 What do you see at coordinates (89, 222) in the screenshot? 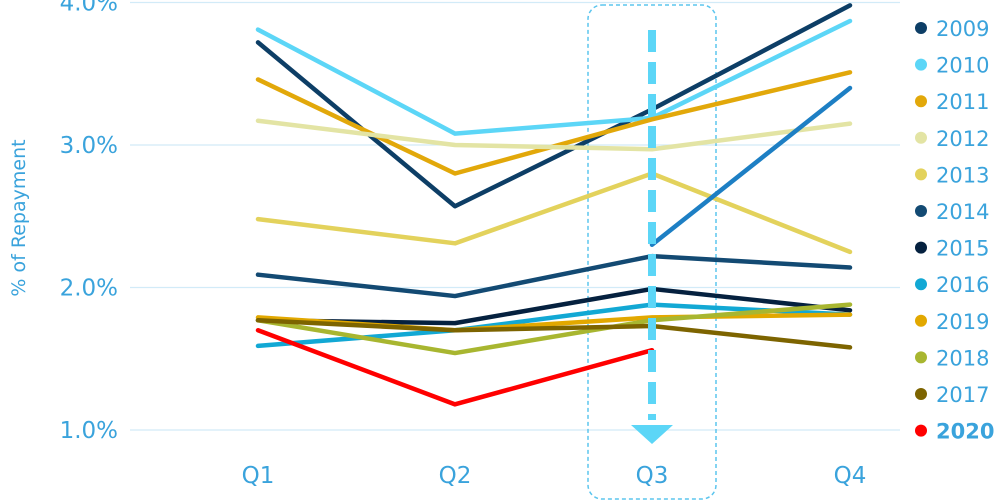
I see `y-axis-ticks: 1.0% 2.0% 3.0% 4.0%` at bounding box center [89, 222].